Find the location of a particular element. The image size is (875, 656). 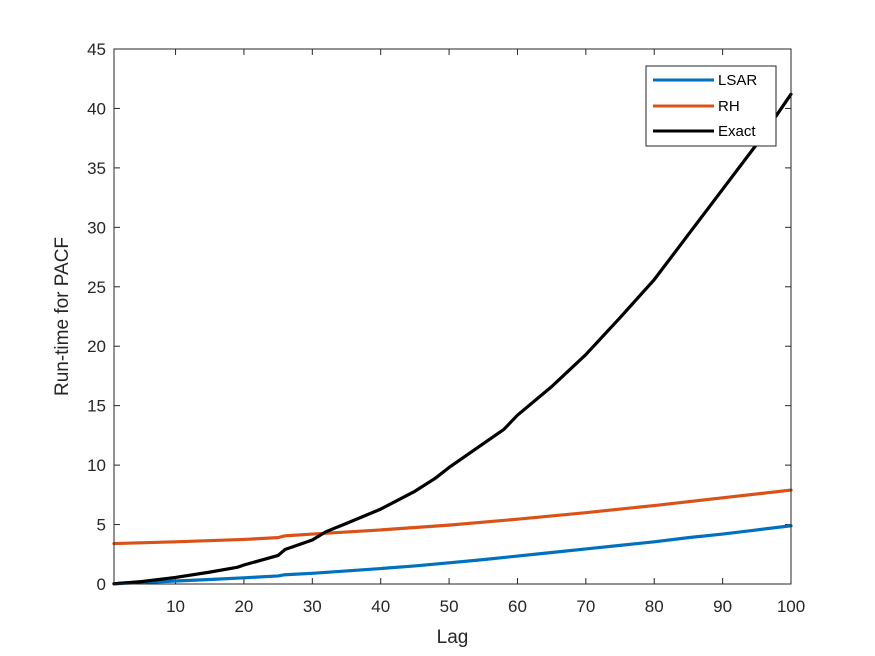

y-tick-label: 15 is located at coordinates (96, 406).